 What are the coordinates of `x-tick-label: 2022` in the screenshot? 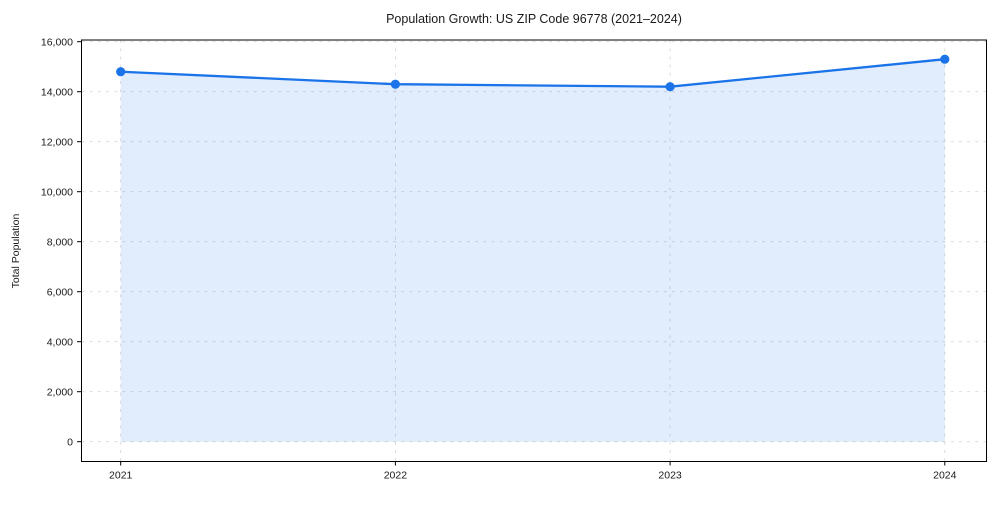 It's located at (396, 476).